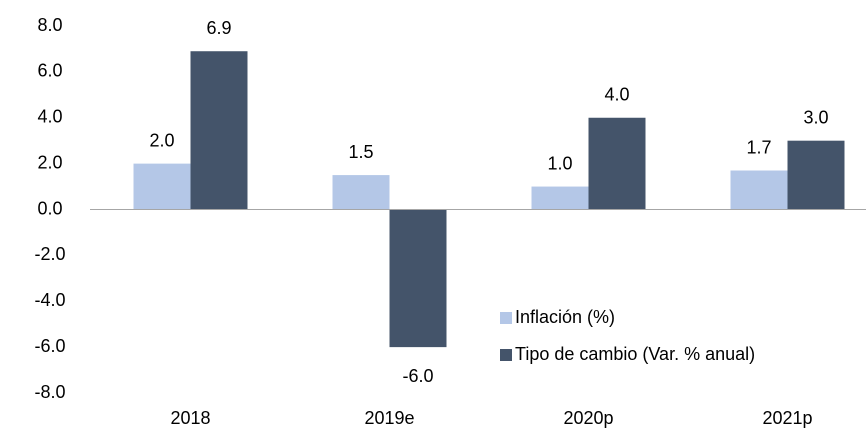 Image resolution: width=866 pixels, height=431 pixels. What do you see at coordinates (49, 392) in the screenshot?
I see `y-tick-label: -8.0` at bounding box center [49, 392].